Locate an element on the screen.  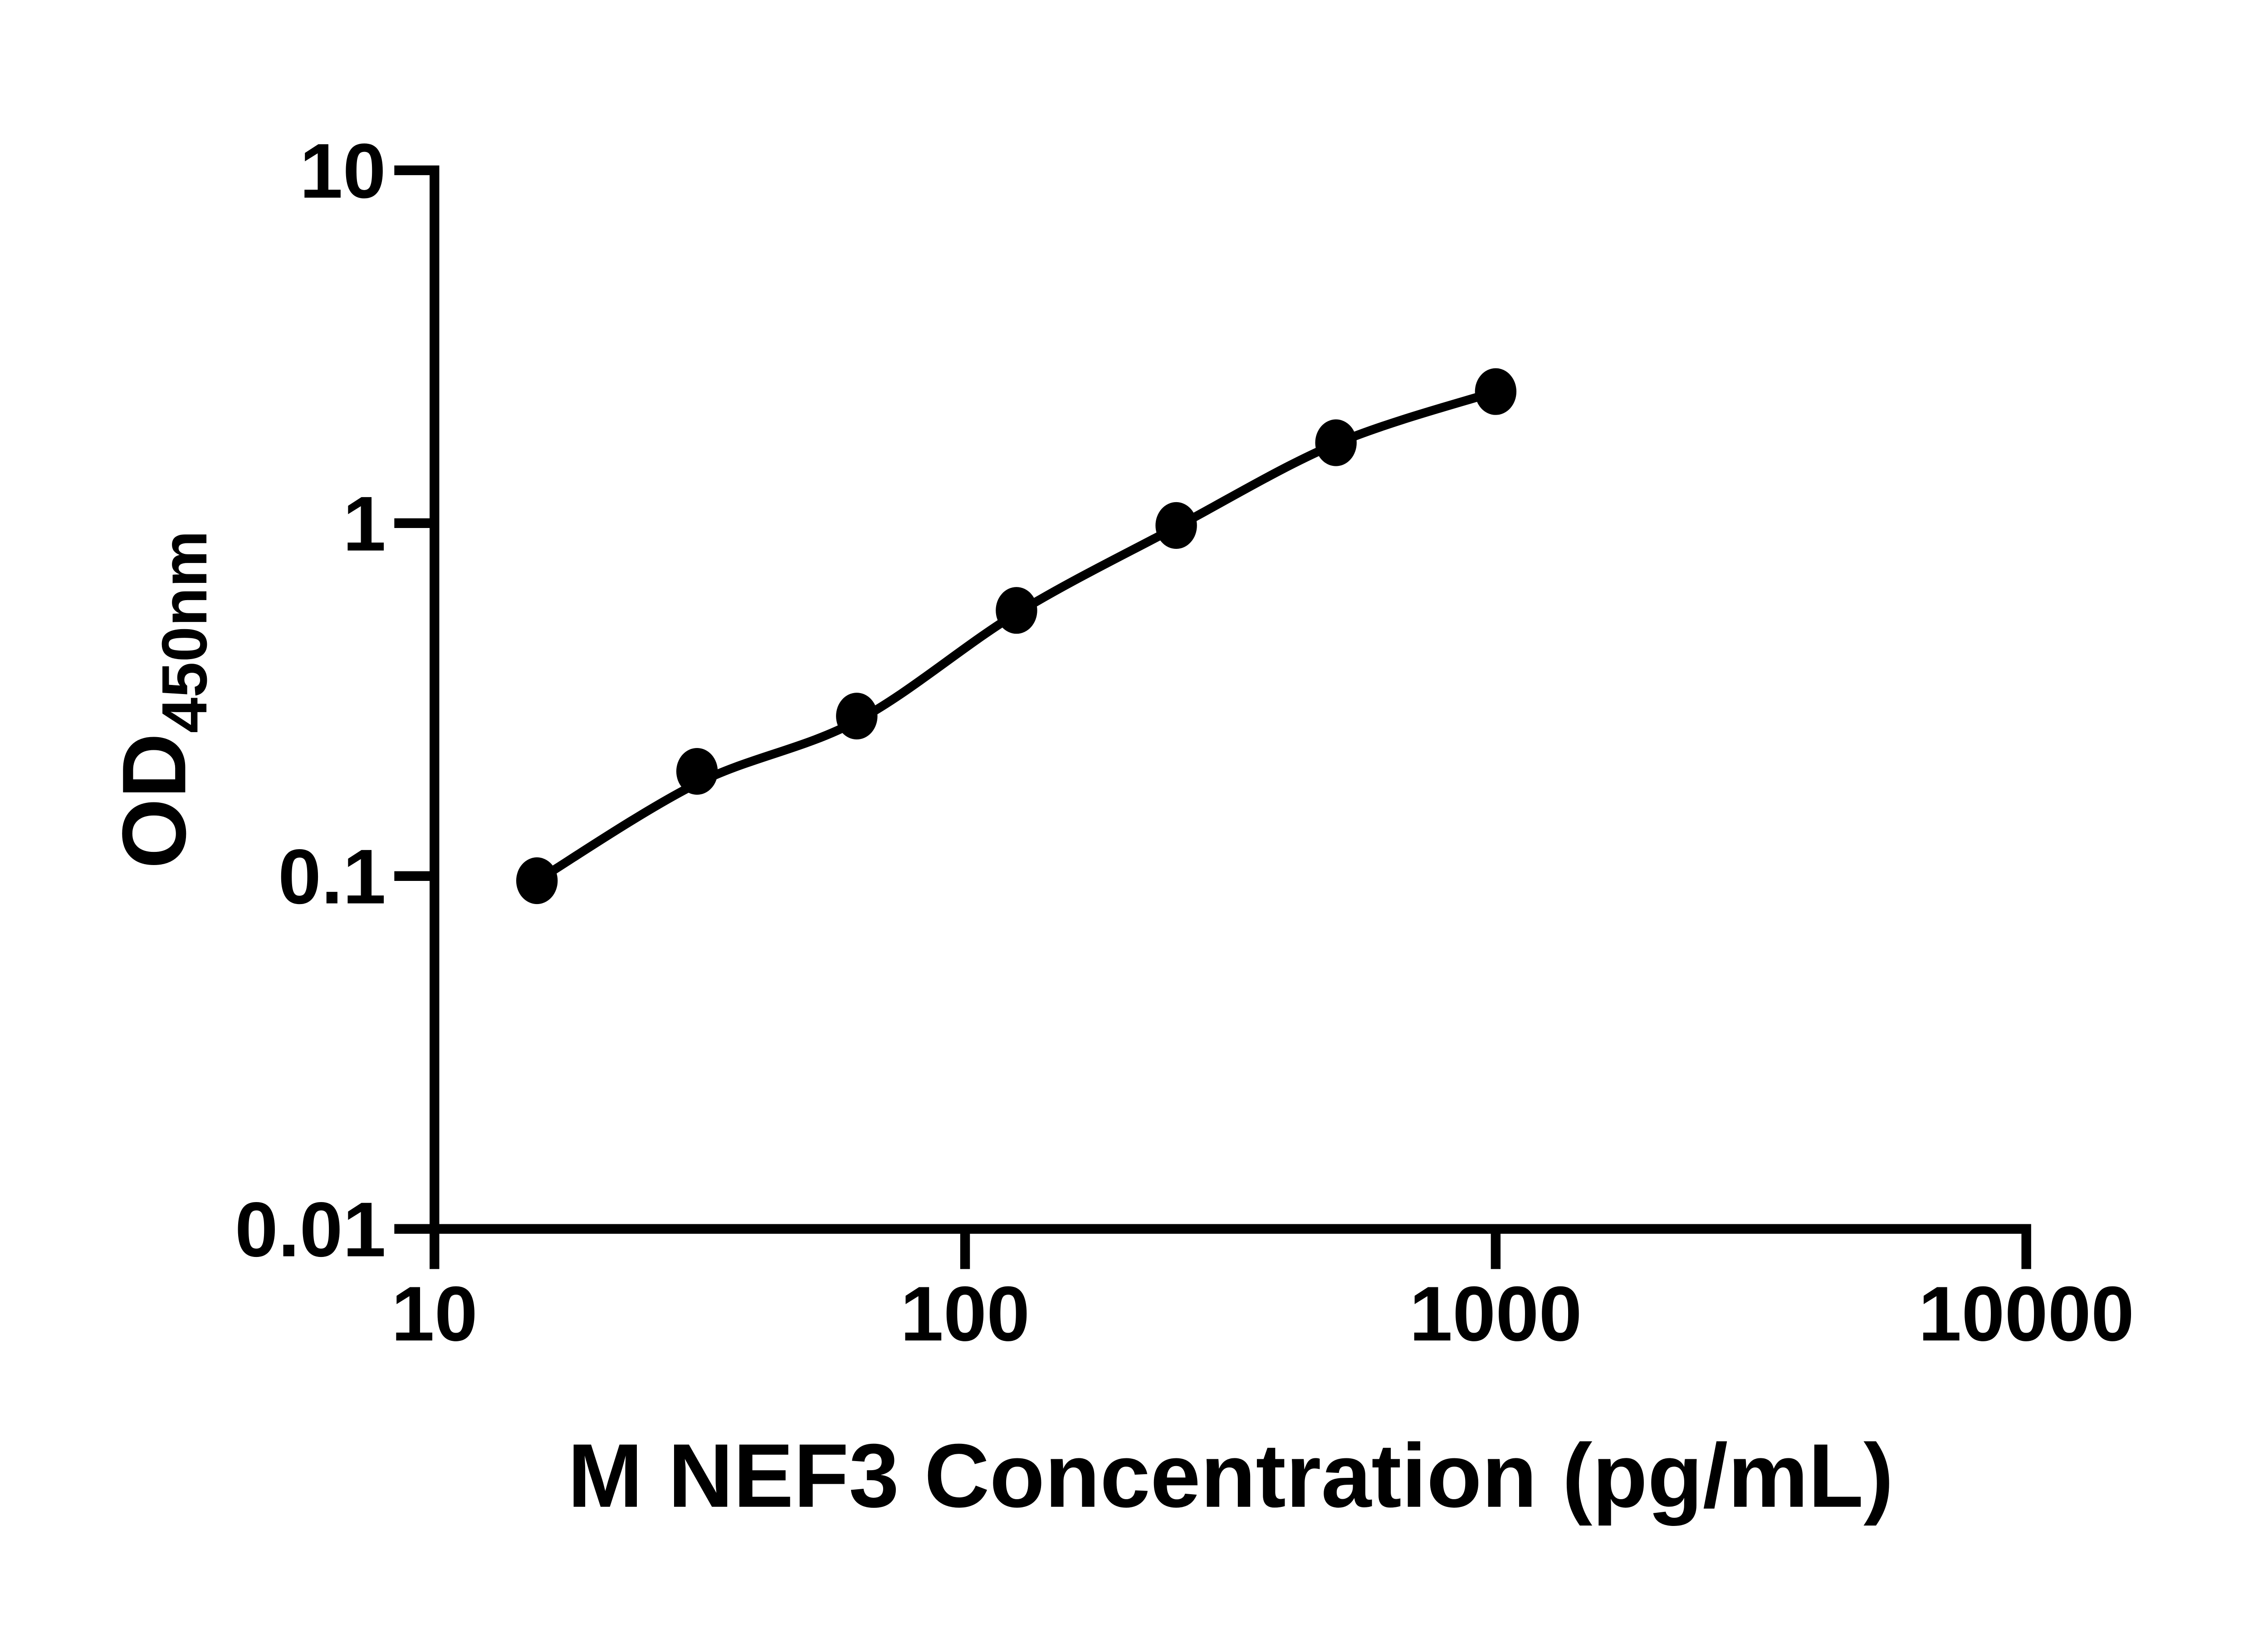
y-tick-label: 10 is located at coordinates (343, 171).